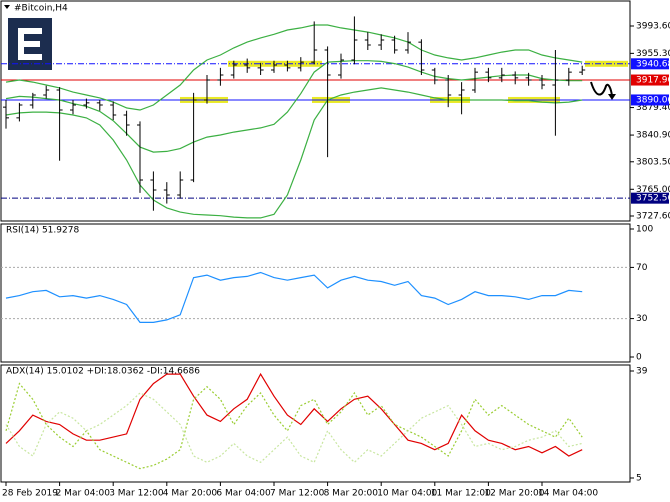 Image resolution: width=670 pixels, height=502 pixels. What do you see at coordinates (461, 494) in the screenshot?
I see `x-tick-label: 11 Mar 12:00` at bounding box center [461, 494].